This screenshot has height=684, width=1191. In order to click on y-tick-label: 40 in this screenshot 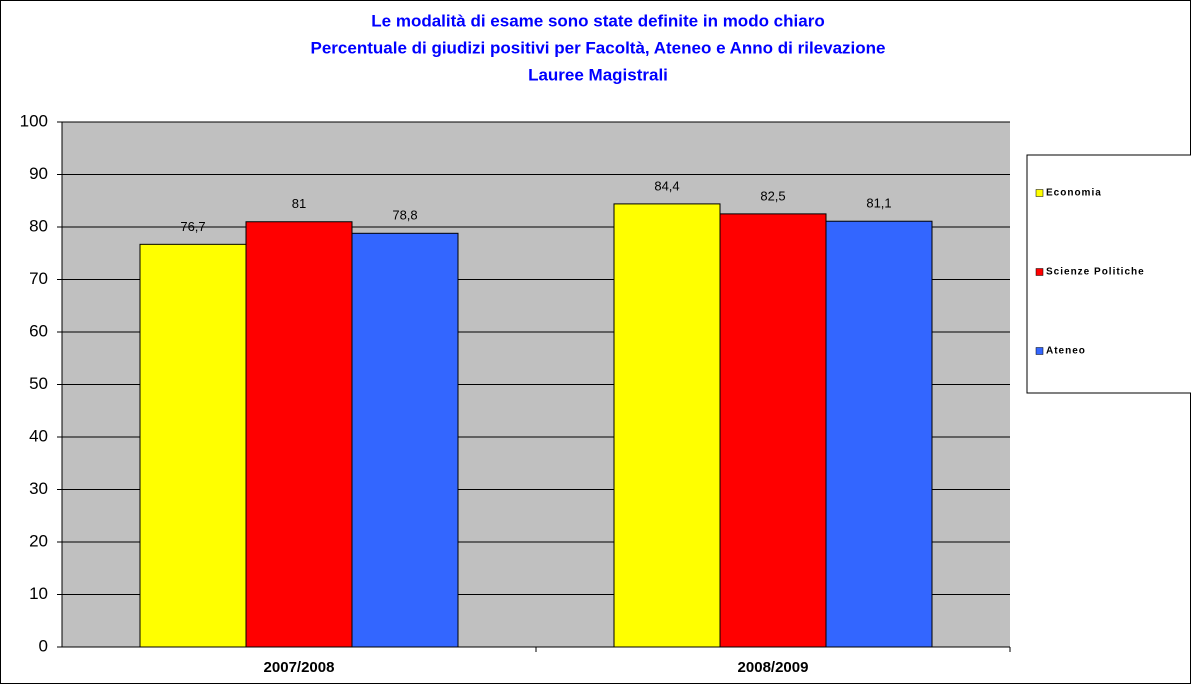, I will do `click(38, 435)`.